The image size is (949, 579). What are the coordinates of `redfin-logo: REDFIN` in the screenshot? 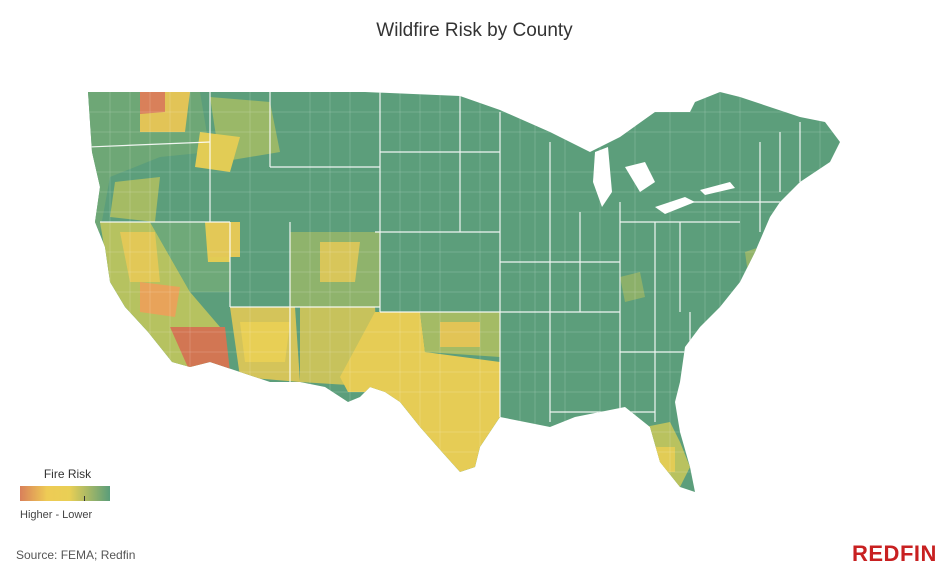 It's located at (894, 553).